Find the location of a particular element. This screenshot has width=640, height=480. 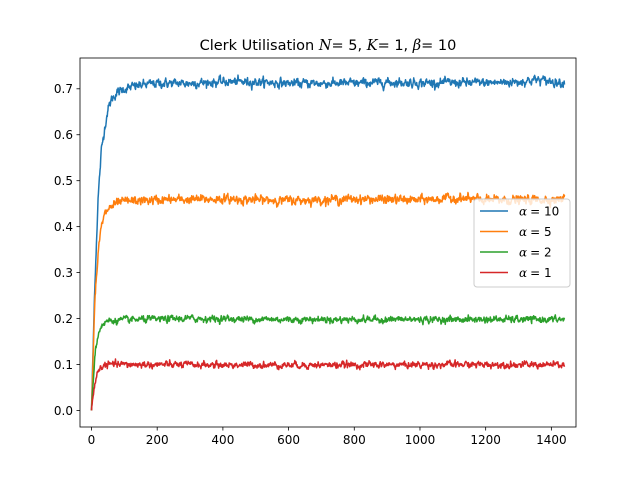

y-tick-label: 0.4 is located at coordinates (63, 227).